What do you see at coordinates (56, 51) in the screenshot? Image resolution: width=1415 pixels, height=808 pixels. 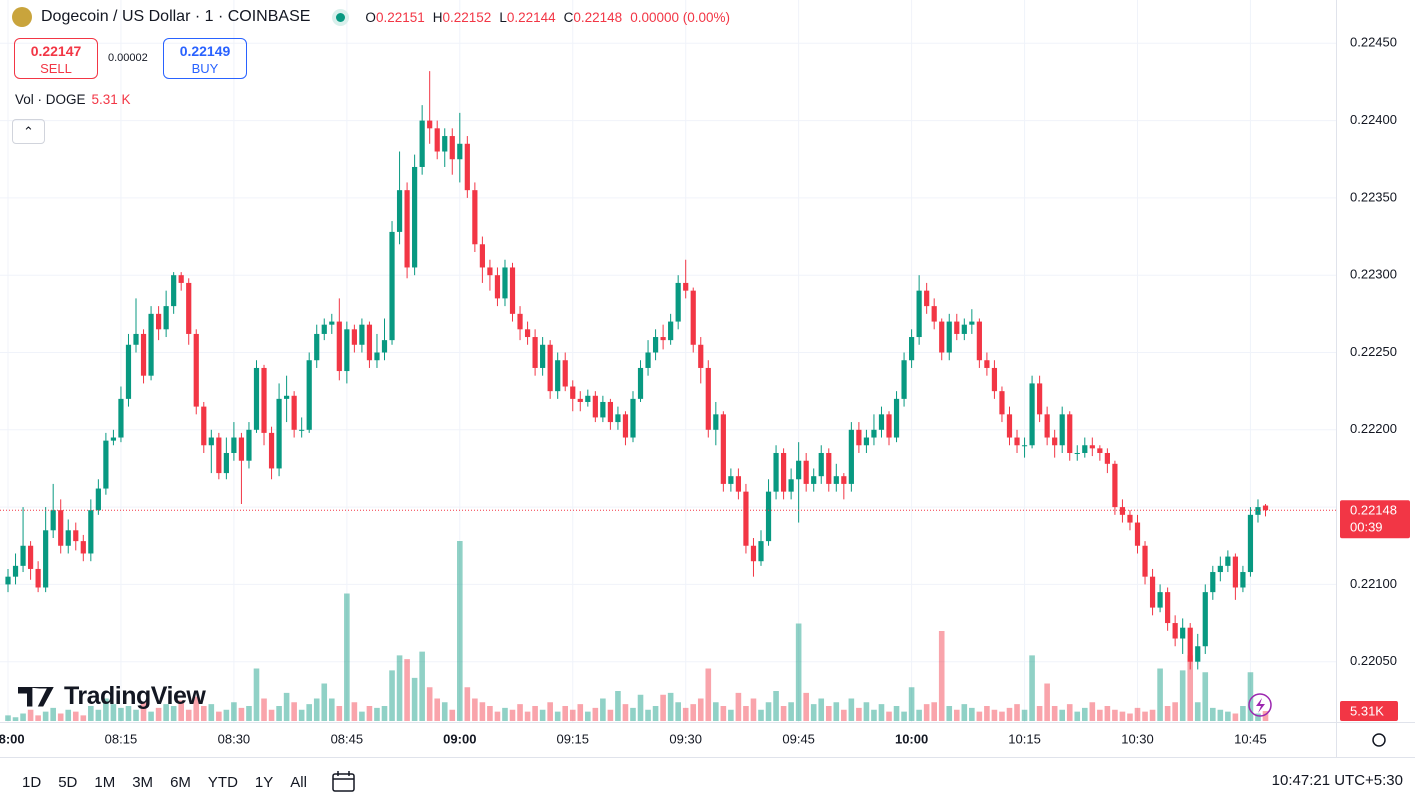 I see `sell-price: 0.22147` at bounding box center [56, 51].